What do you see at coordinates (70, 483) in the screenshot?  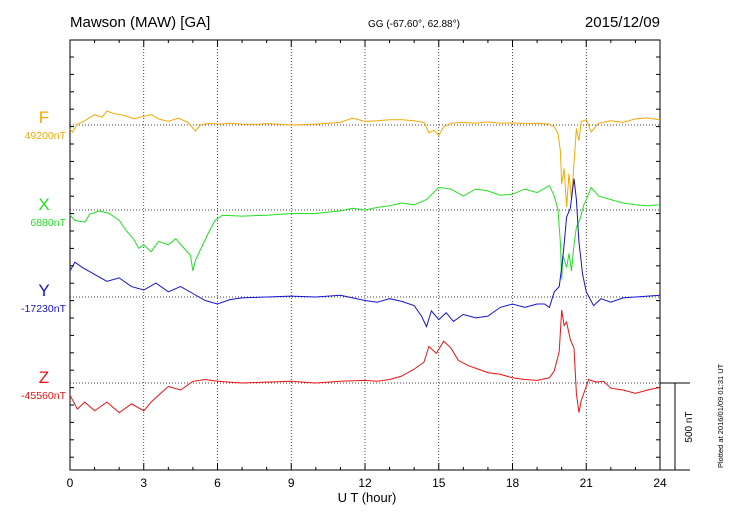 I see `x-tick-label: 0` at bounding box center [70, 483].